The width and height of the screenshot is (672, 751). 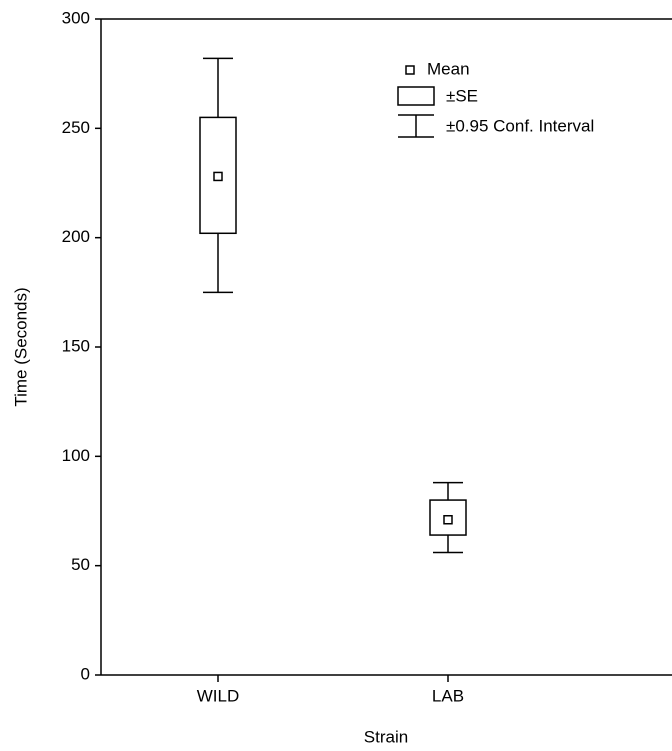 I want to click on legend-se-marker, so click(x=416, y=96).